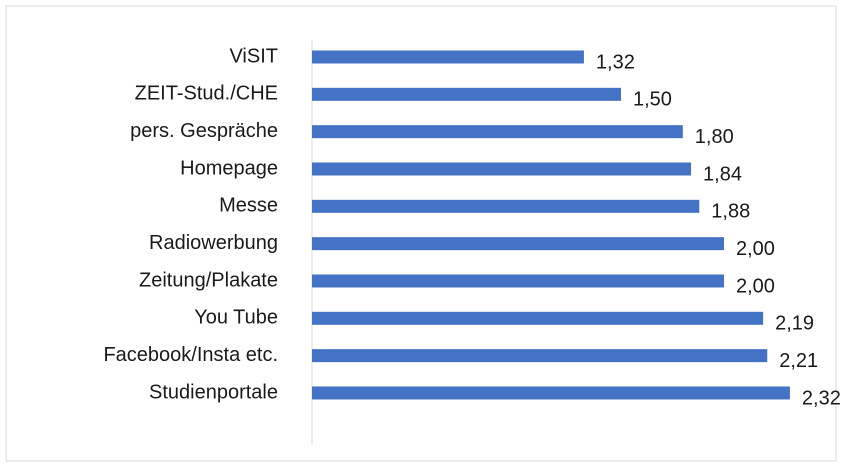  What do you see at coordinates (190, 355) in the screenshot?
I see `y-tick-label: Facebook/Insta etc.` at bounding box center [190, 355].